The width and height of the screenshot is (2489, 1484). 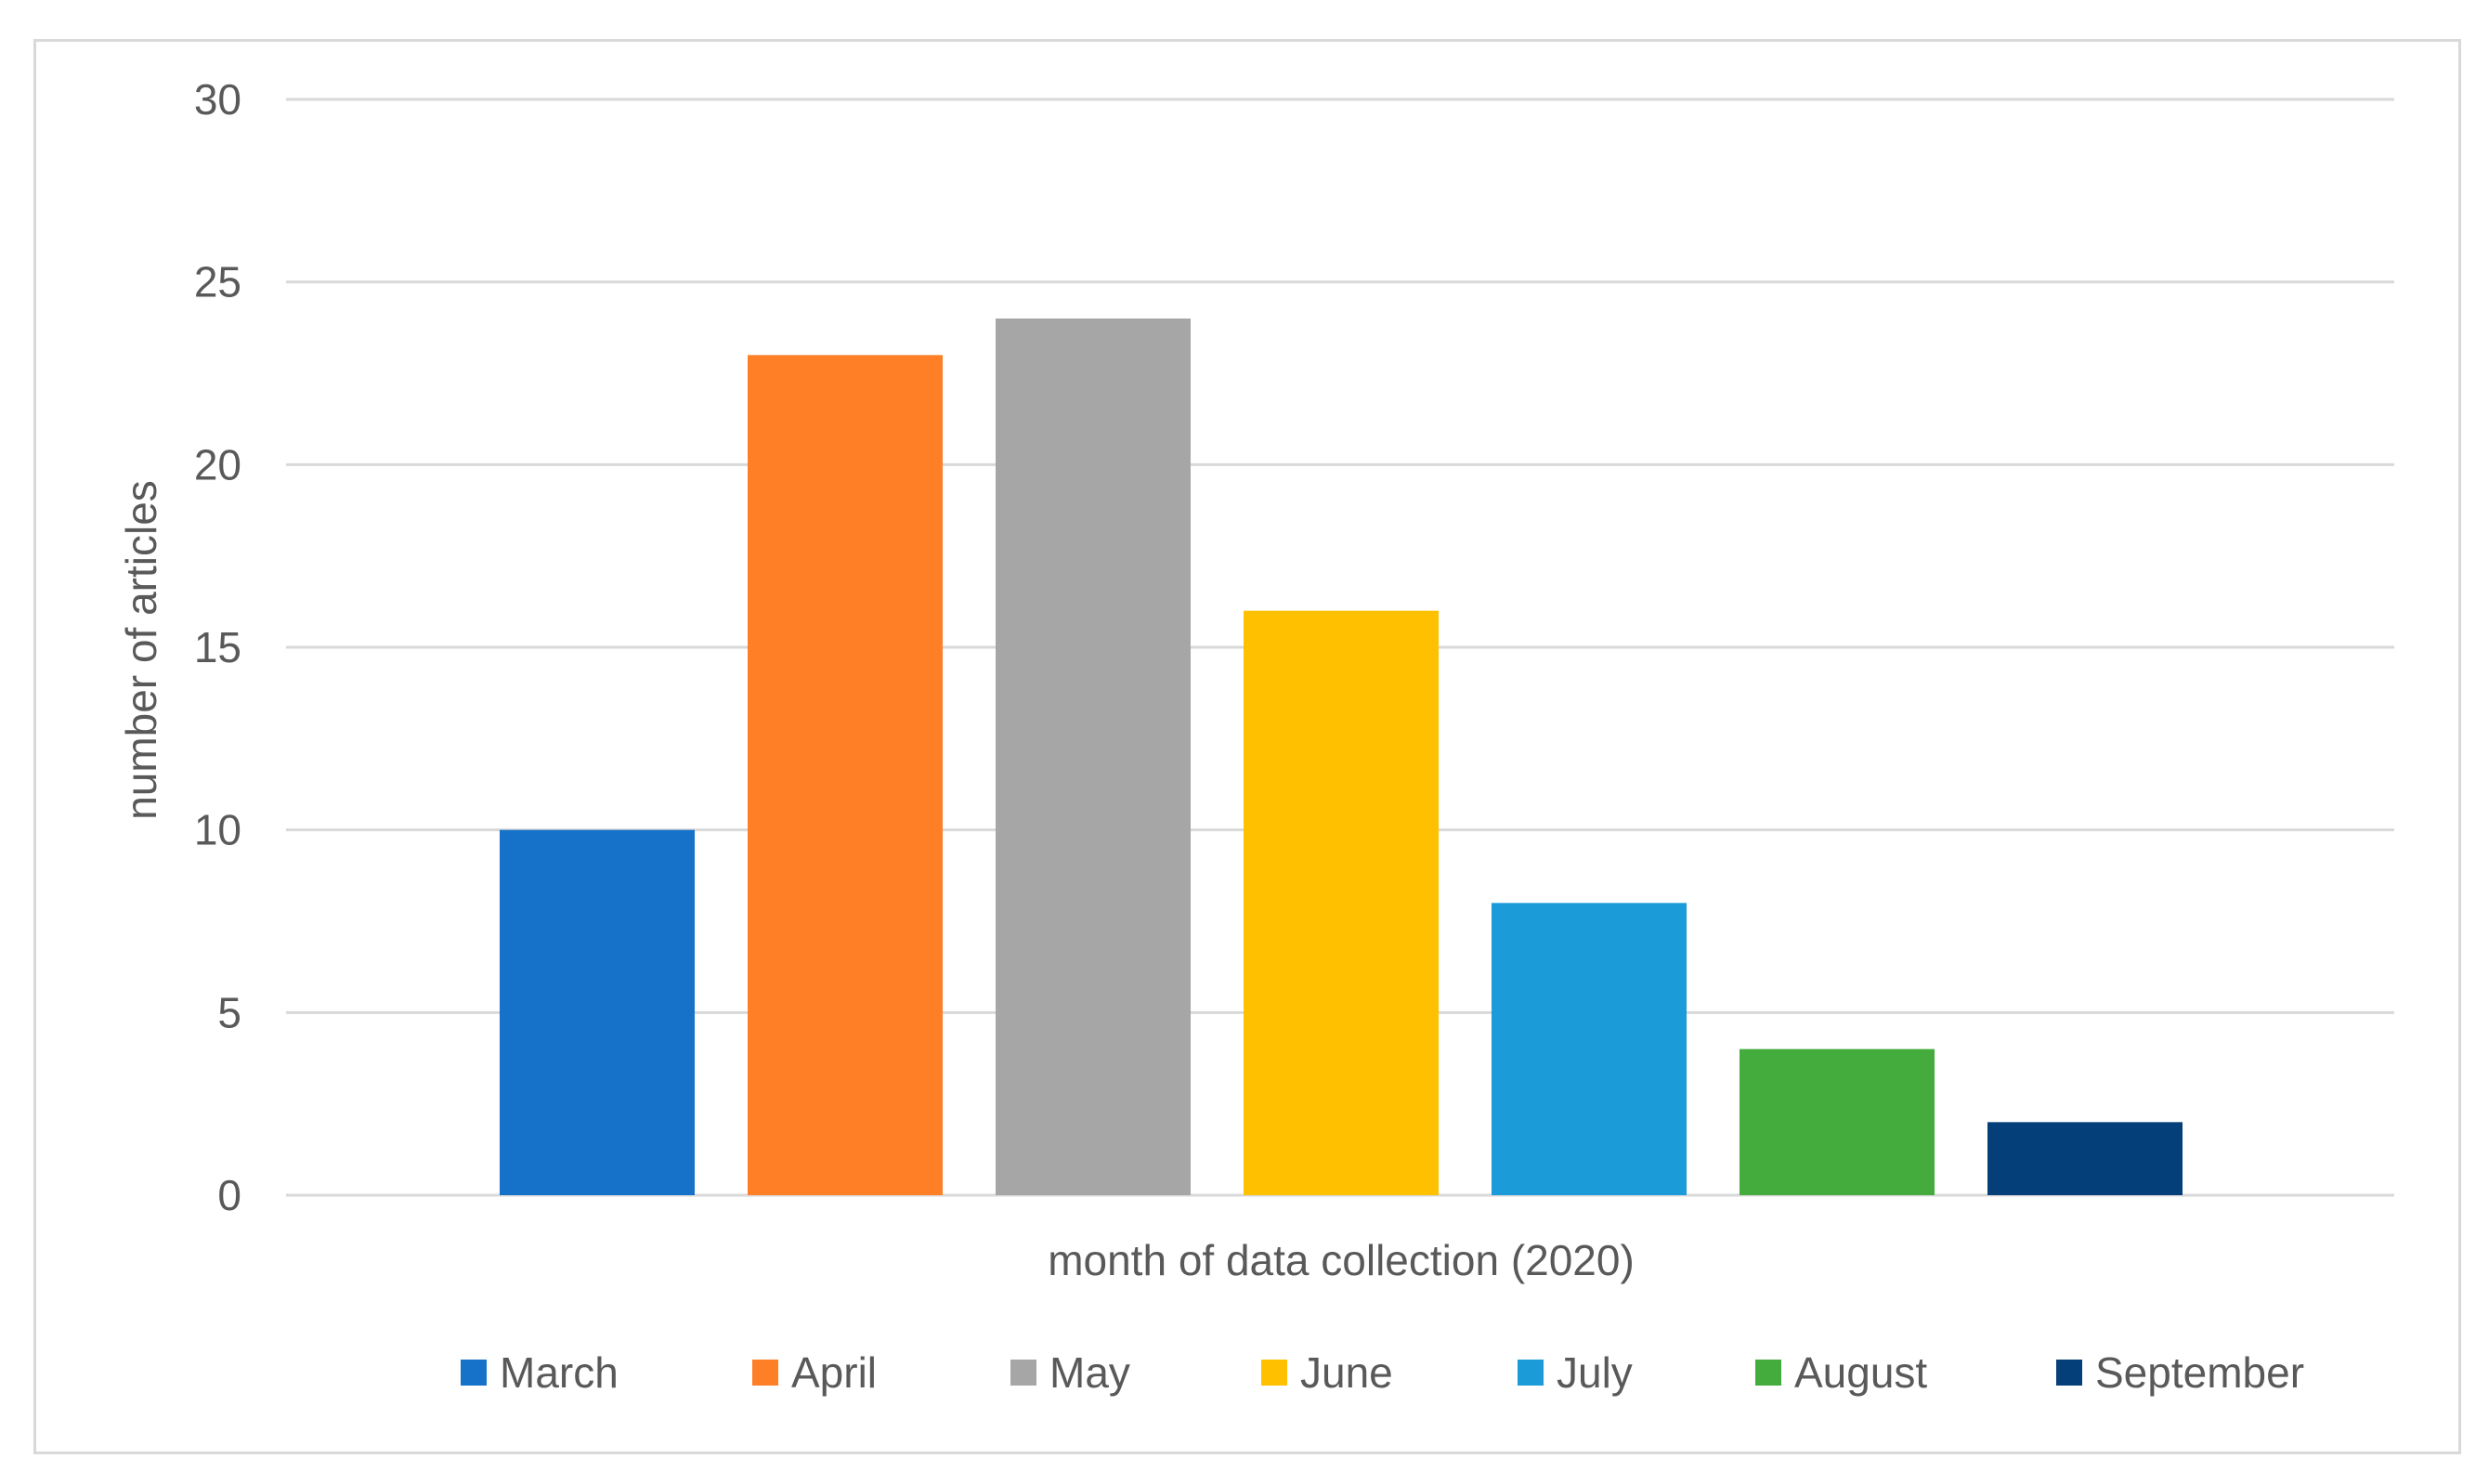 What do you see at coordinates (1595, 1372) in the screenshot?
I see `legend-label: July` at bounding box center [1595, 1372].